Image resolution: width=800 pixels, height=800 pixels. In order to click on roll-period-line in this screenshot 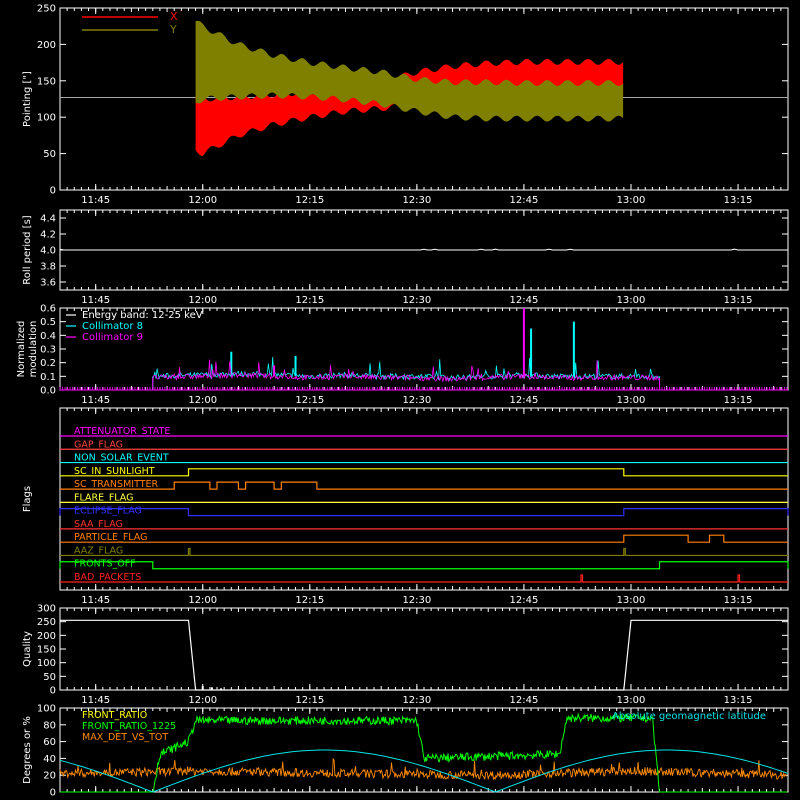, I will do `click(423, 249)`.